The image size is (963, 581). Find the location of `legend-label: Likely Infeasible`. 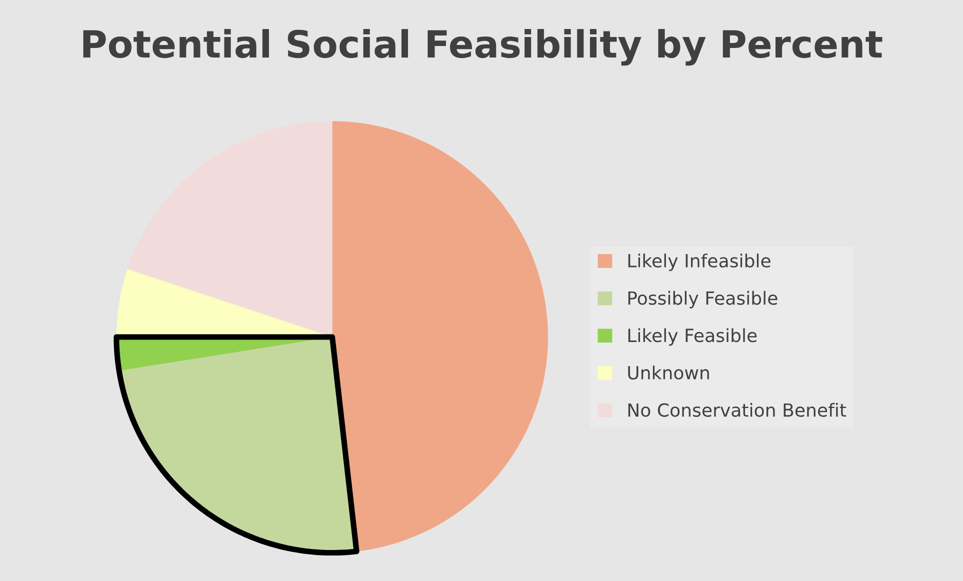

legend-label: Likely Infeasible is located at coordinates (699, 263).